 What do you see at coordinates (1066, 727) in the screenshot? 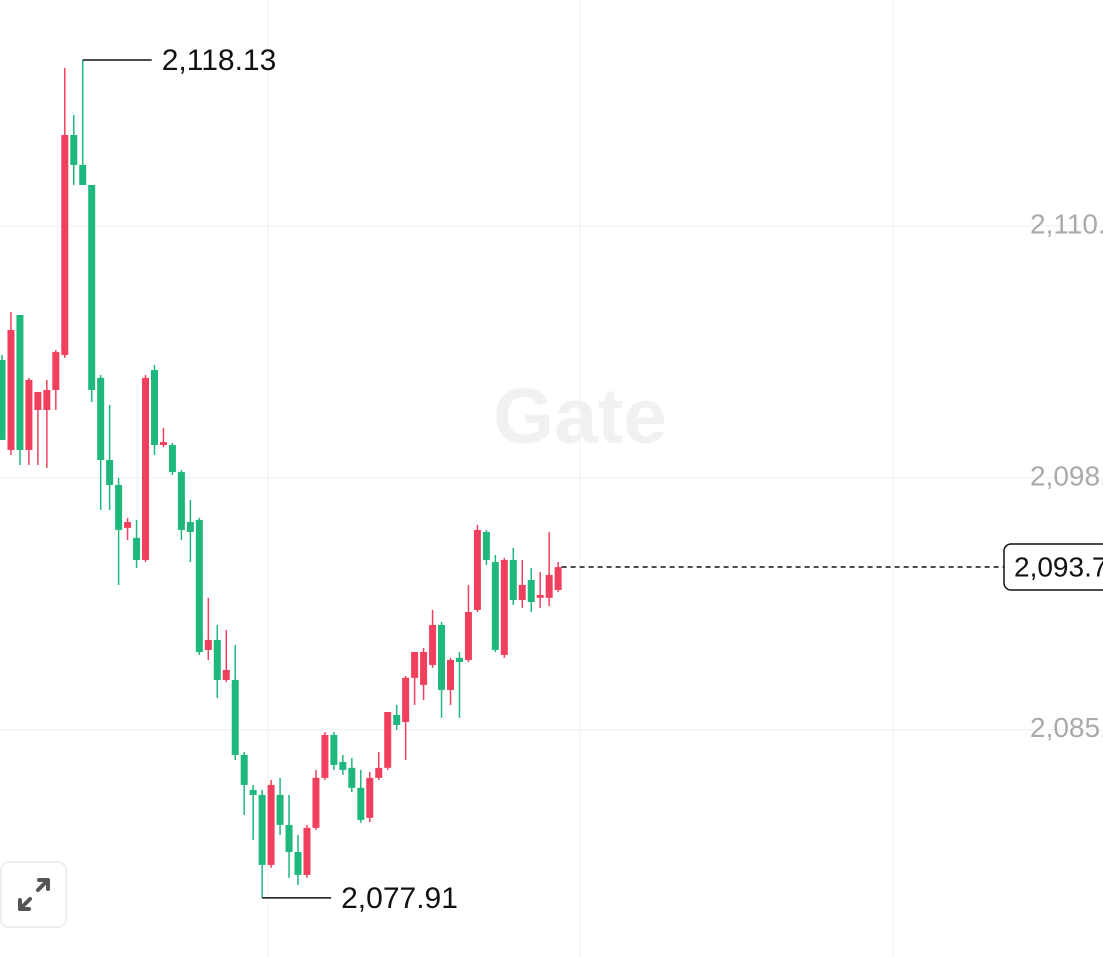
I see `y-tick-label: 2,085.98` at bounding box center [1066, 727].